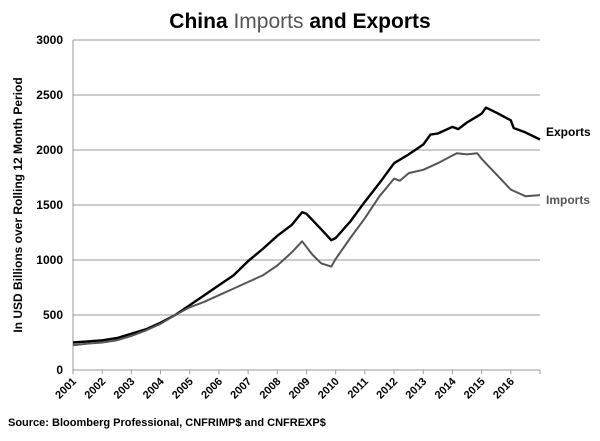  Describe the element at coordinates (475, 389) in the screenshot. I see `x-tick-label: 2015` at that location.